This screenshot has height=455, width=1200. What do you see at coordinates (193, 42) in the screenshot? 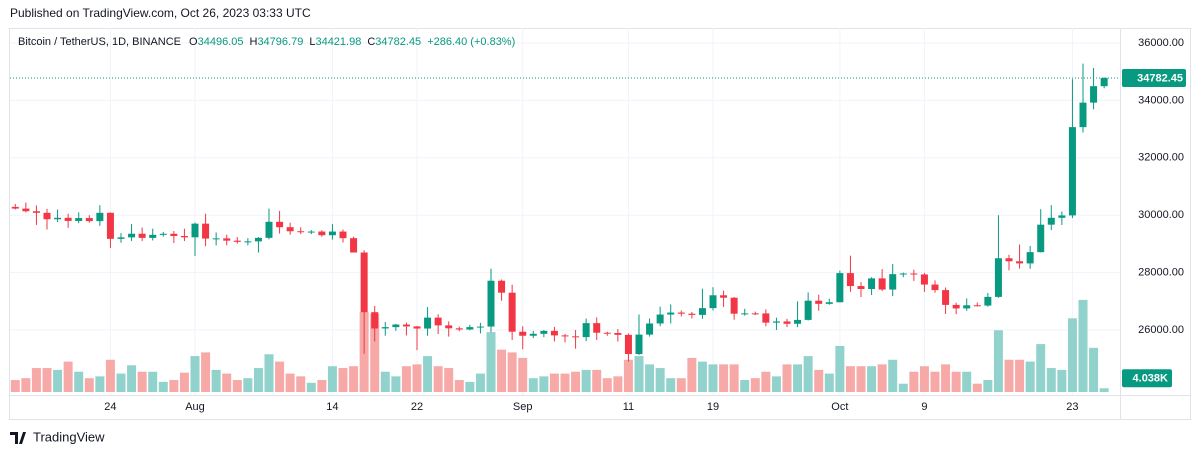
I see `legend-key: O` at bounding box center [193, 42].